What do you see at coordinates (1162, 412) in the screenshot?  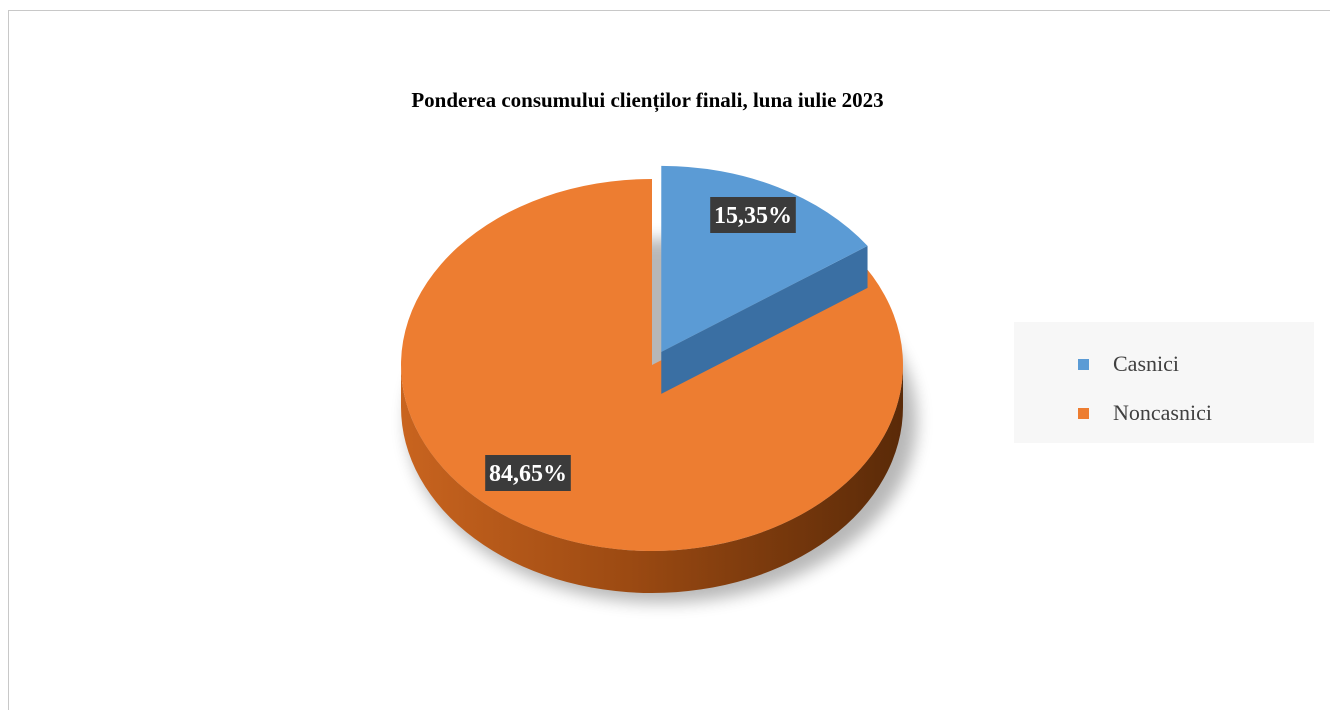 I see `legend-label-noncasnici: Noncasnici` at bounding box center [1162, 412].